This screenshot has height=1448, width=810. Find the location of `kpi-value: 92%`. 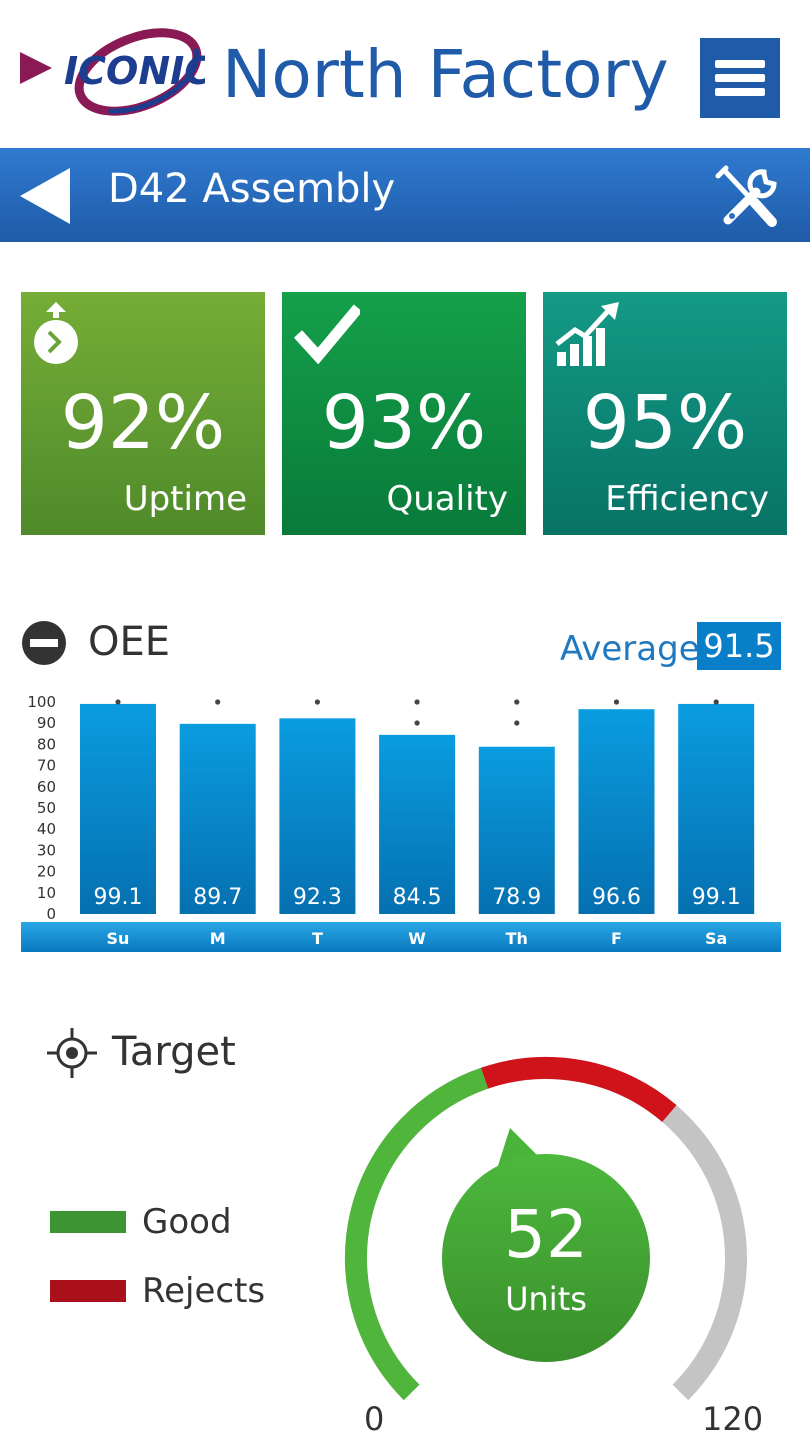

kpi-value: 92% is located at coordinates (143, 423).